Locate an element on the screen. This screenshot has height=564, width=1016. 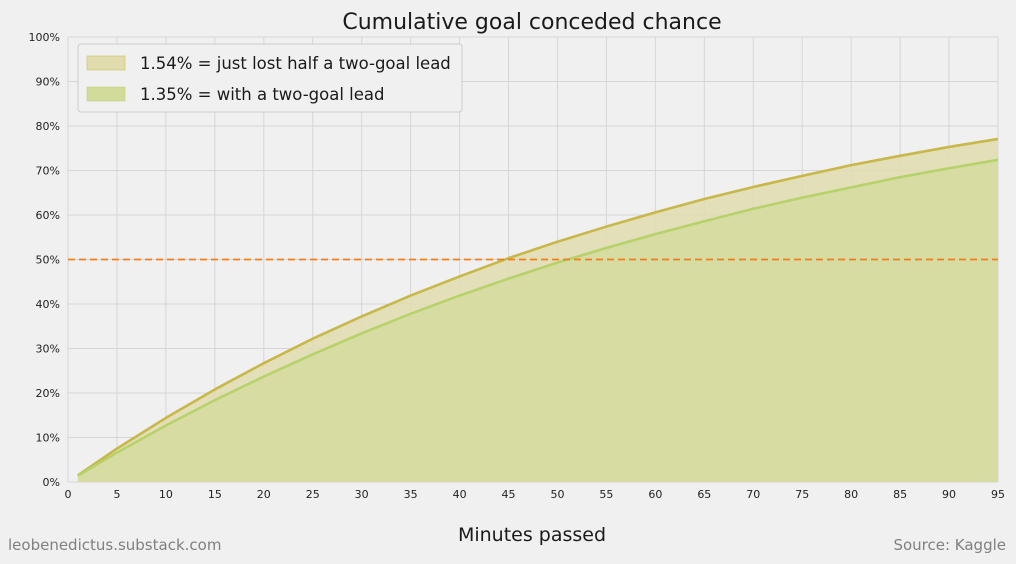
x-tick-label: 15 is located at coordinates (215, 494).